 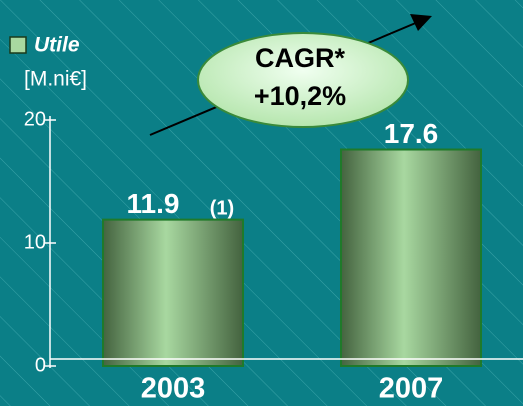 What do you see at coordinates (411, 133) in the screenshot?
I see `value-label: 17.6` at bounding box center [411, 133].